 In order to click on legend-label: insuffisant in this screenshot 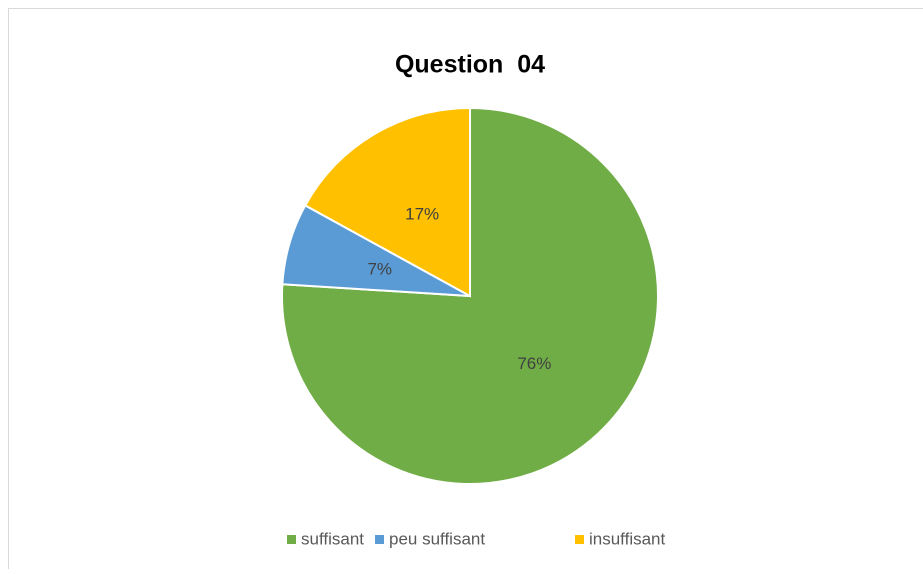, I will do `click(627, 538)`.